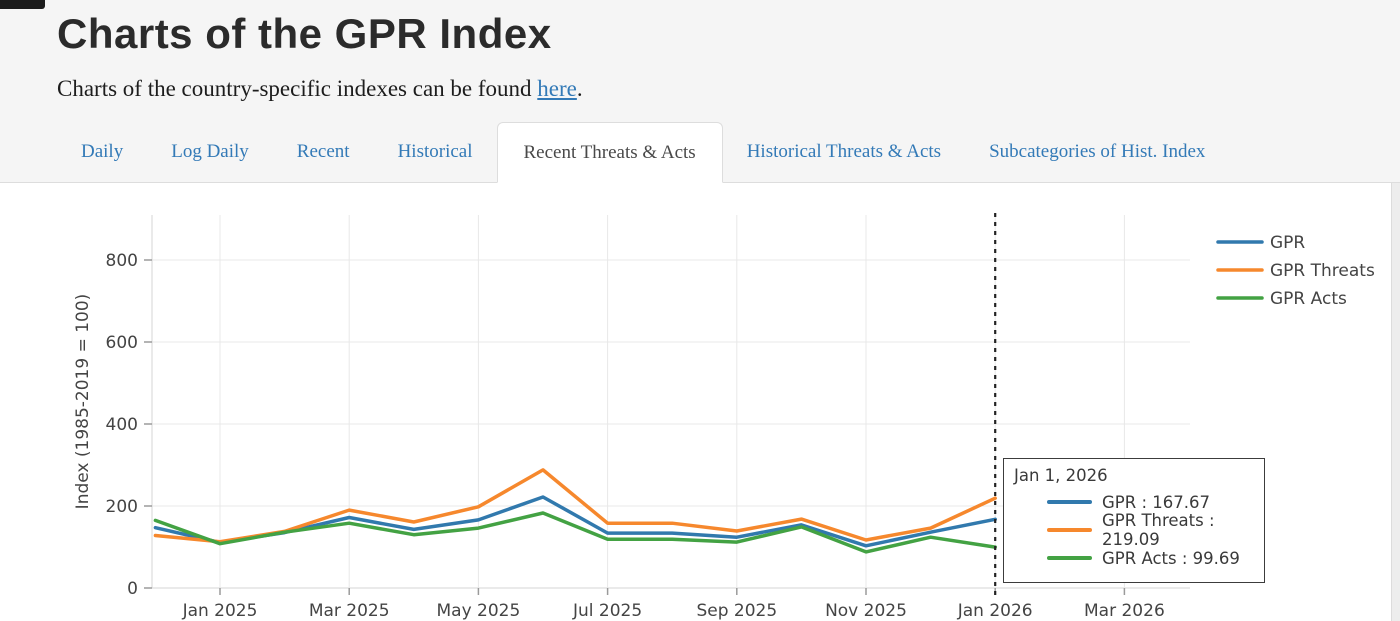 This screenshot has height=621, width=1400. What do you see at coordinates (304, 33) in the screenshot?
I see `page-title: Charts of the GPR Index` at bounding box center [304, 33].